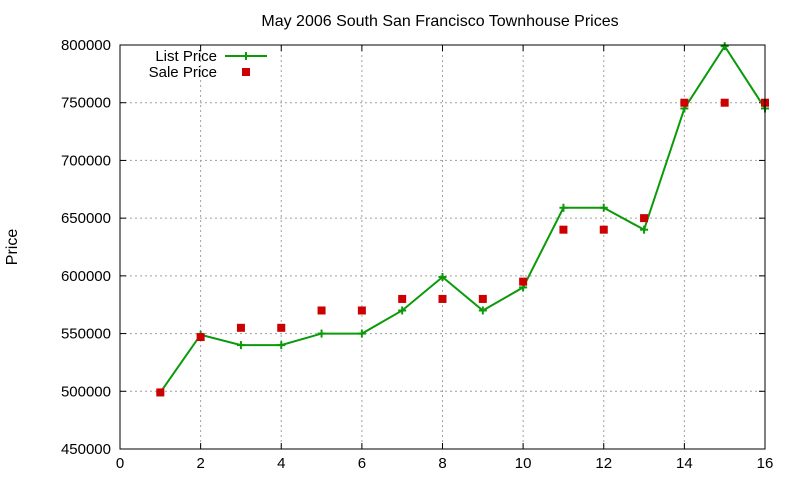 The height and width of the screenshot is (480, 800). Describe the element at coordinates (246, 56) in the screenshot. I see `legend-marker-list-price` at that location.